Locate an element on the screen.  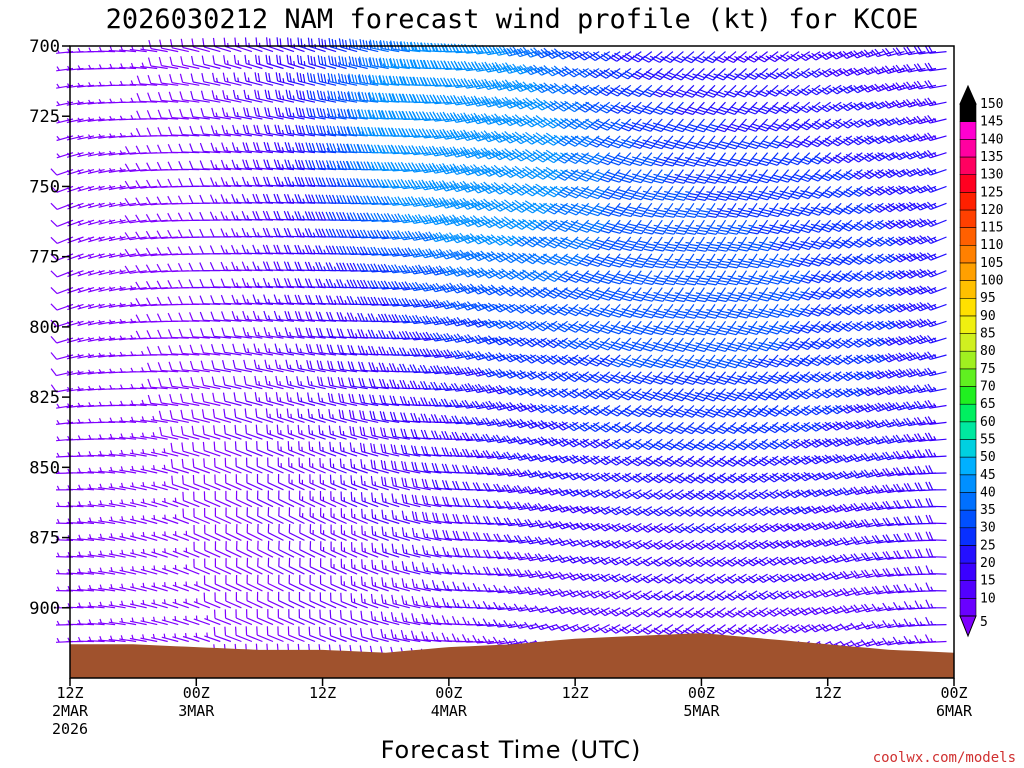
colorbar-label: 85 is located at coordinates (988, 334).